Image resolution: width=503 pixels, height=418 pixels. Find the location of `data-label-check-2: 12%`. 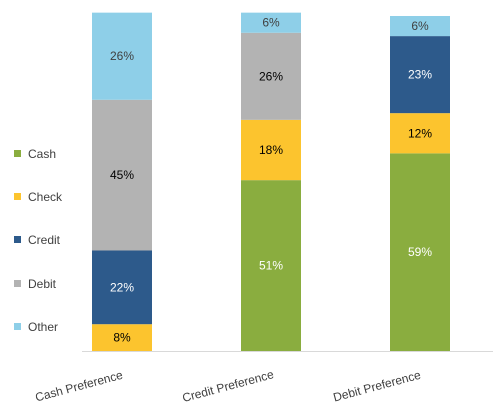

data-label-check-2: 12% is located at coordinates (420, 133).